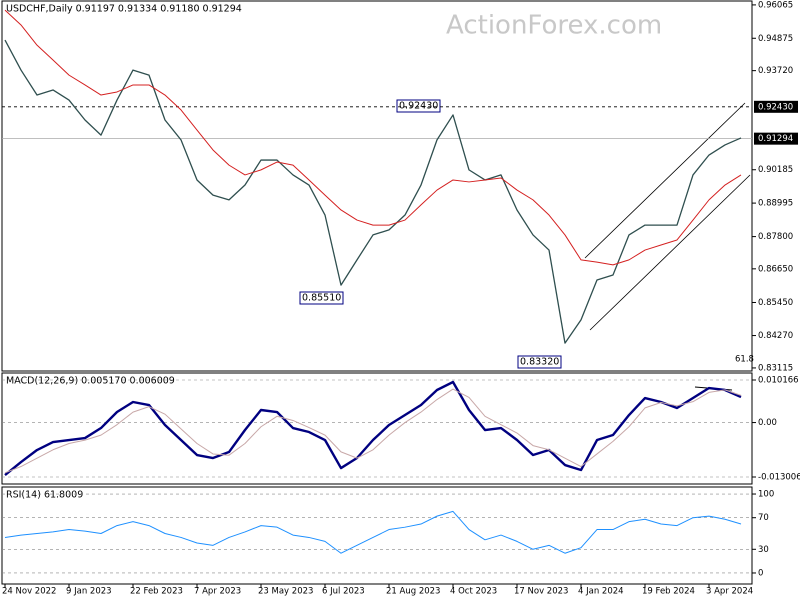 This screenshot has height=604, width=800. I want to click on annotation: 0.83320, so click(539, 362).